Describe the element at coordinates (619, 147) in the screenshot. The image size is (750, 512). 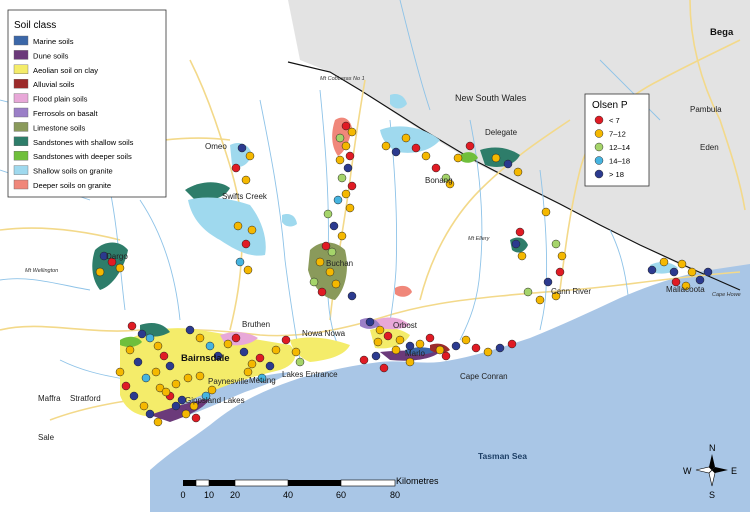
I see `olsen-legend-label: 12–14` at that location.